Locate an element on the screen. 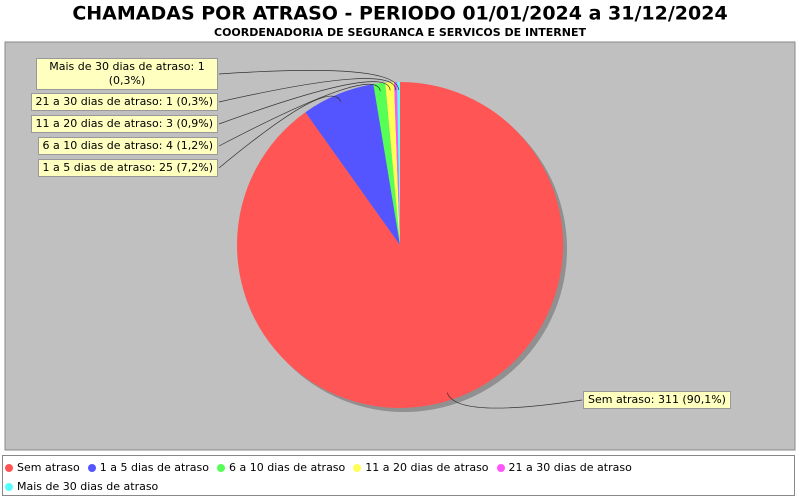  legend-item: 11 a 20 dias de atraso is located at coordinates (421, 467).